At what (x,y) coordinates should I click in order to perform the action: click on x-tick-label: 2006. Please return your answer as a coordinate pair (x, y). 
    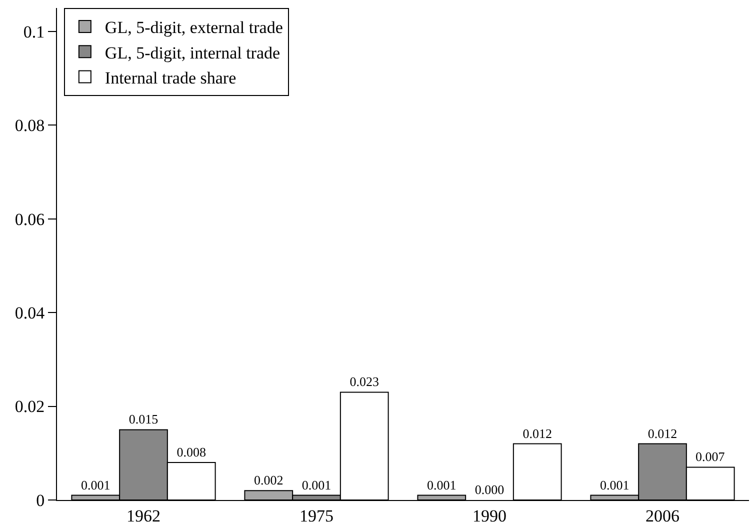
    Looking at the image, I should click on (663, 516).